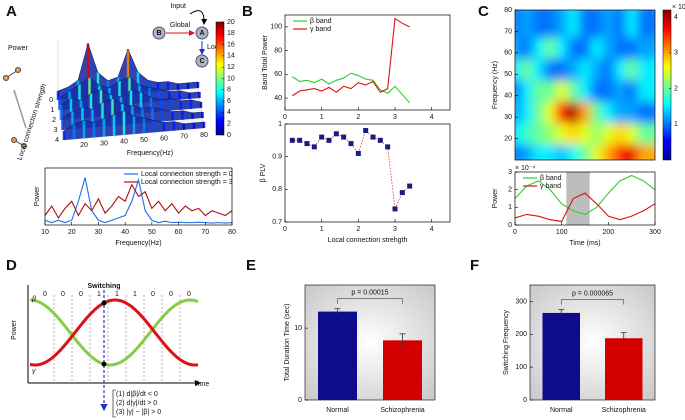  What do you see at coordinates (402, 410) in the screenshot?
I see `x-tick-label: Schizophrenia` at bounding box center [402, 410].